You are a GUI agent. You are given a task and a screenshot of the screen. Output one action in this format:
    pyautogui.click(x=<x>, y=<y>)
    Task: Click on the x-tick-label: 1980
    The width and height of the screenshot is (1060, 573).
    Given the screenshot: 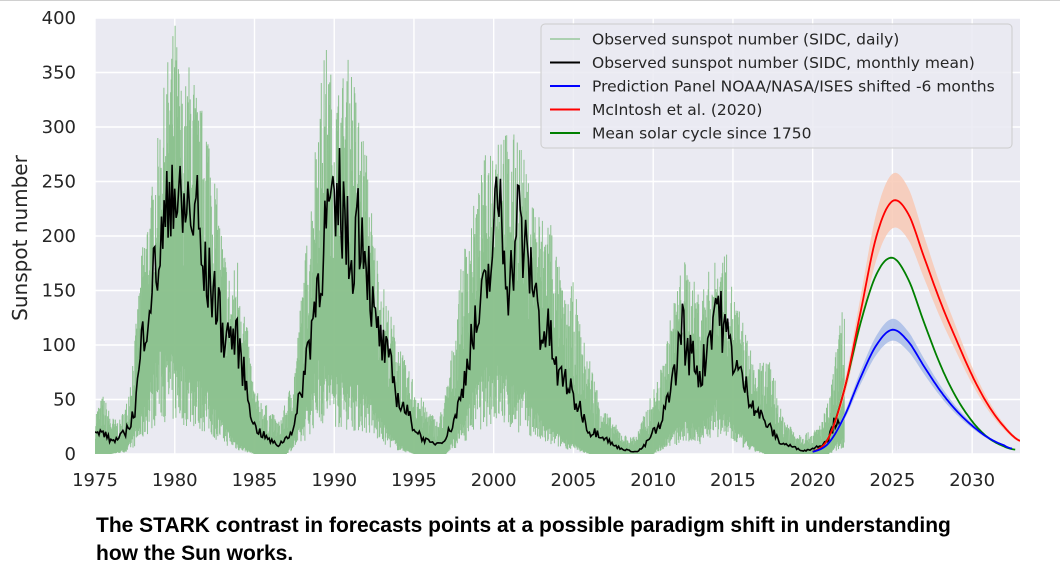 What is the action you would take?
    pyautogui.click(x=175, y=480)
    